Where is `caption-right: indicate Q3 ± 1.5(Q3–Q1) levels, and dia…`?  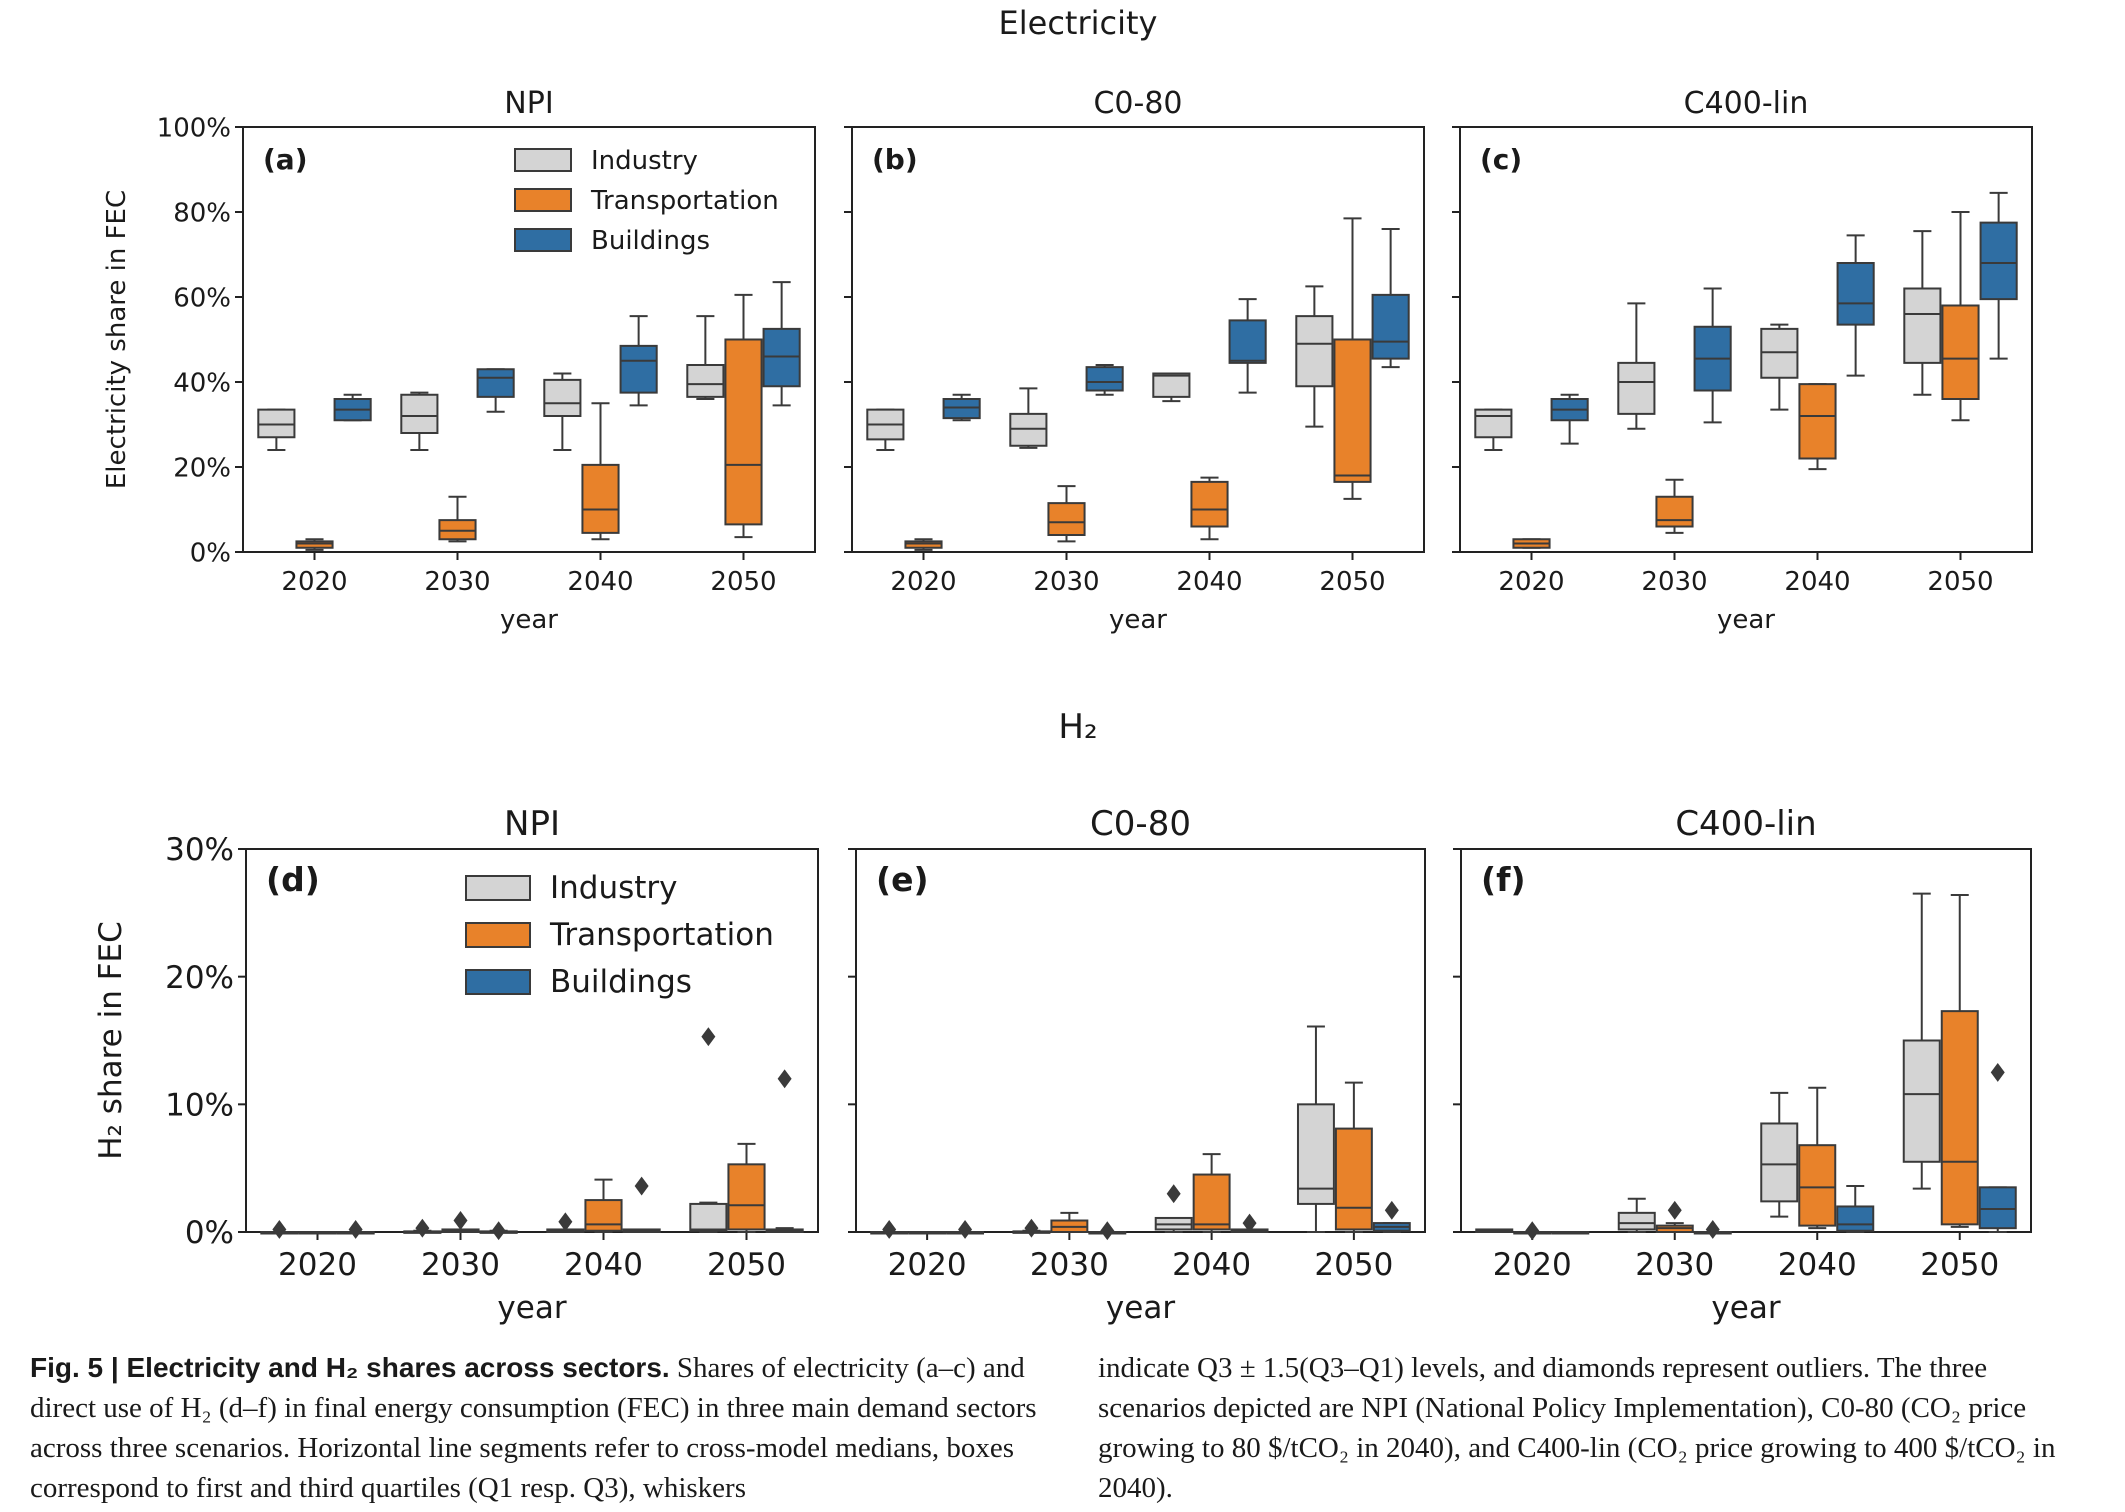 caption-right: indicate Q3 ± 1.5(Q3–Q1) levels, and dia… is located at coordinates (1577, 1428).